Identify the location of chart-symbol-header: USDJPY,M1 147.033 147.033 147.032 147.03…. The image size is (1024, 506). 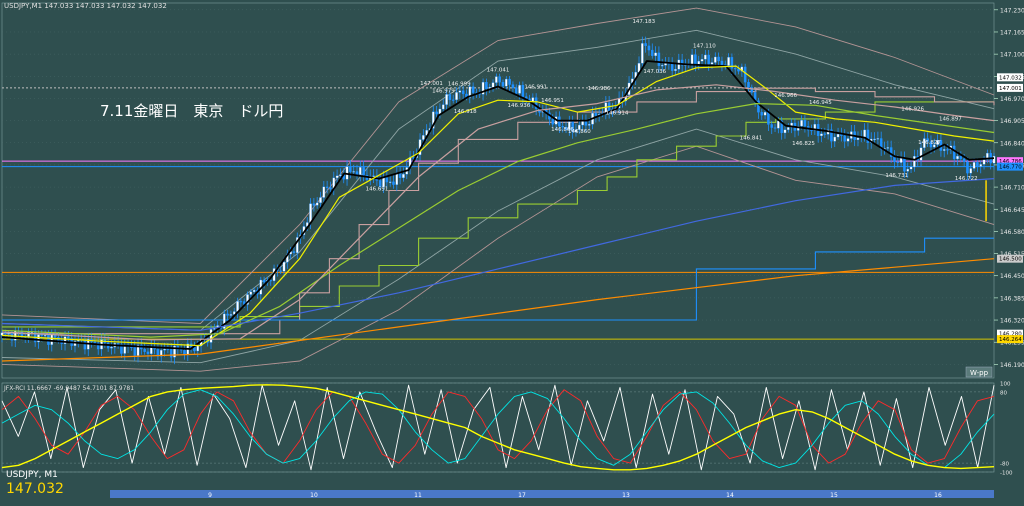
(85, 6).